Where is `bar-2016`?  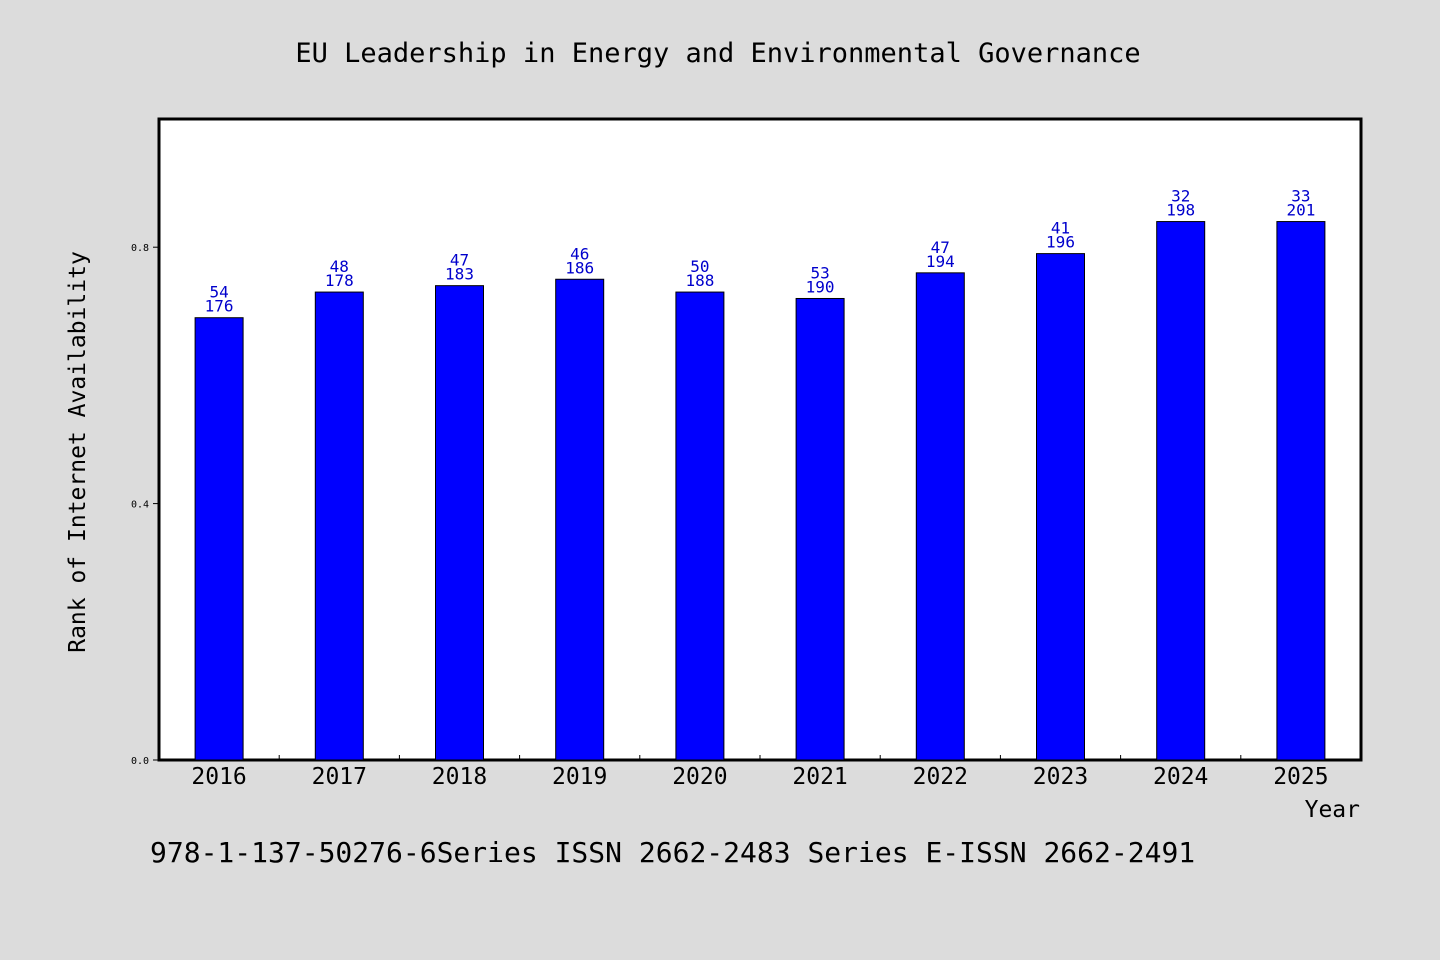 bar-2016 is located at coordinates (219, 539).